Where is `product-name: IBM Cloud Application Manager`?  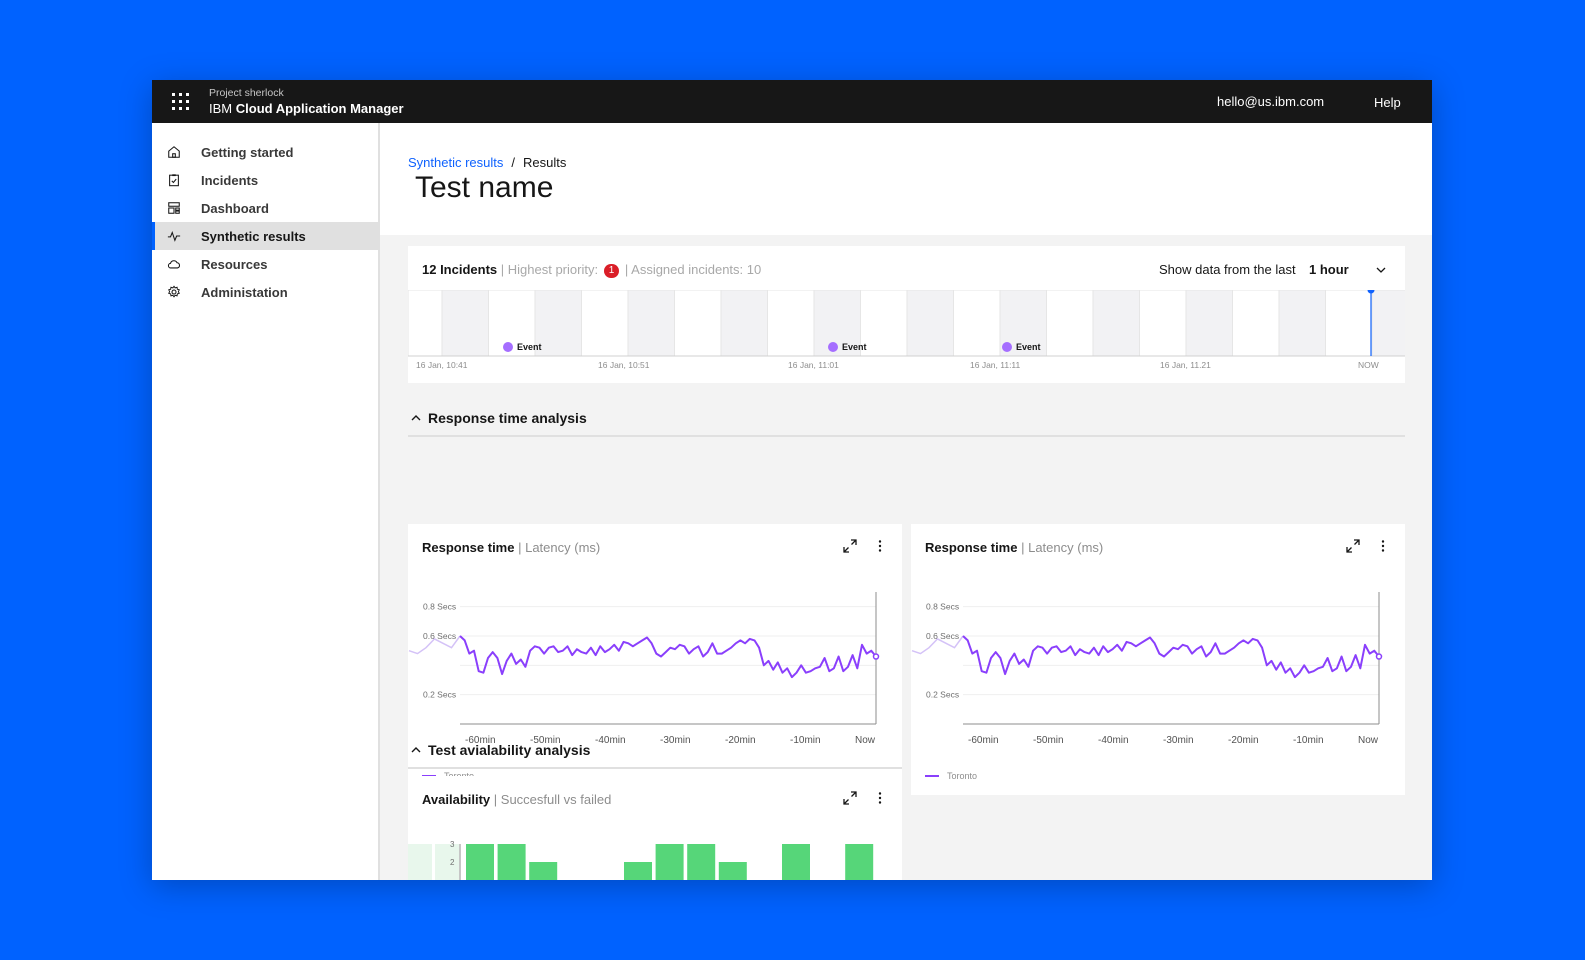 product-name: IBM Cloud Application Manager is located at coordinates (306, 108).